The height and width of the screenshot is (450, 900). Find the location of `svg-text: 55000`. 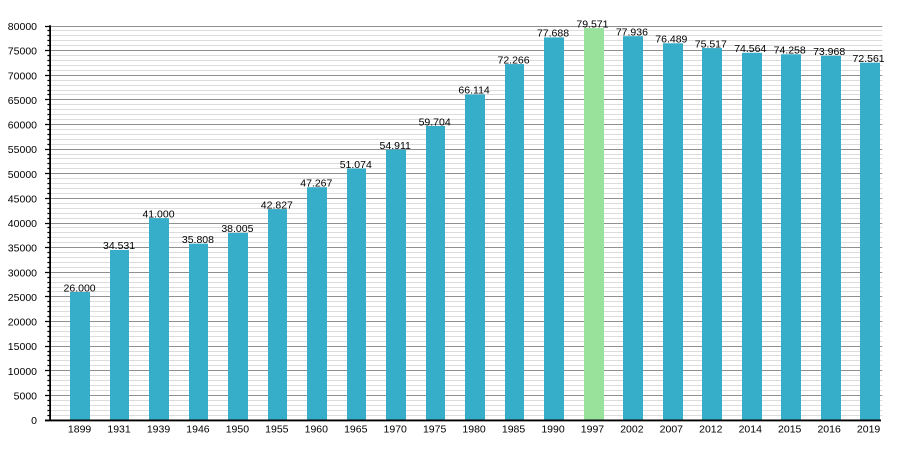

svg-text: 55000 is located at coordinates (22, 150).